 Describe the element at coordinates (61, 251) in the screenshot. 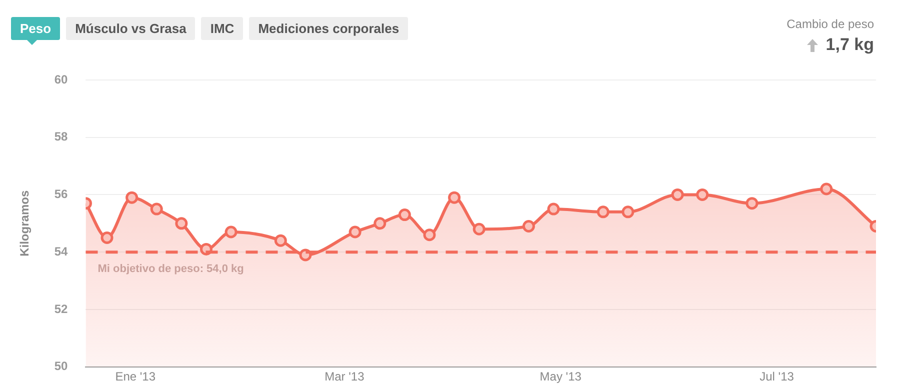

I see `y-tick-label: 54` at that location.